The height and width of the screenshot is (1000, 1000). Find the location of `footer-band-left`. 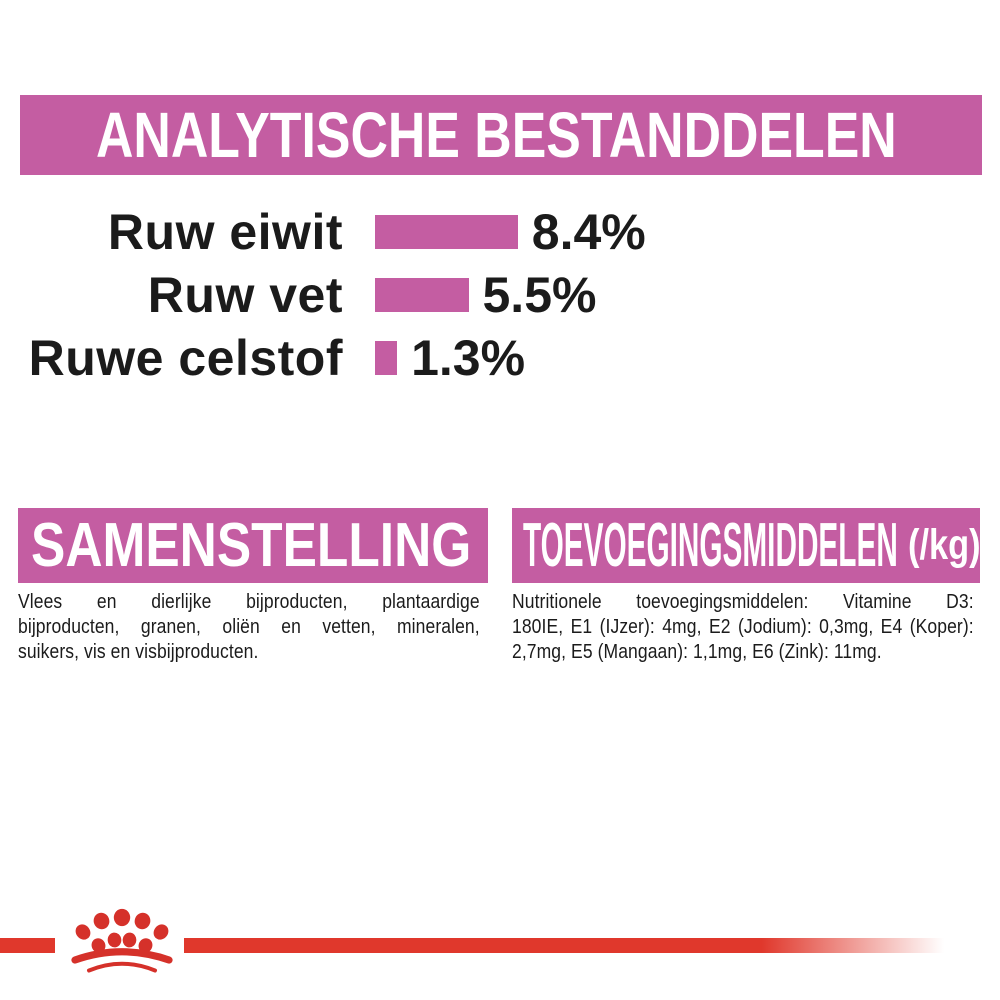

footer-band-left is located at coordinates (27, 945).